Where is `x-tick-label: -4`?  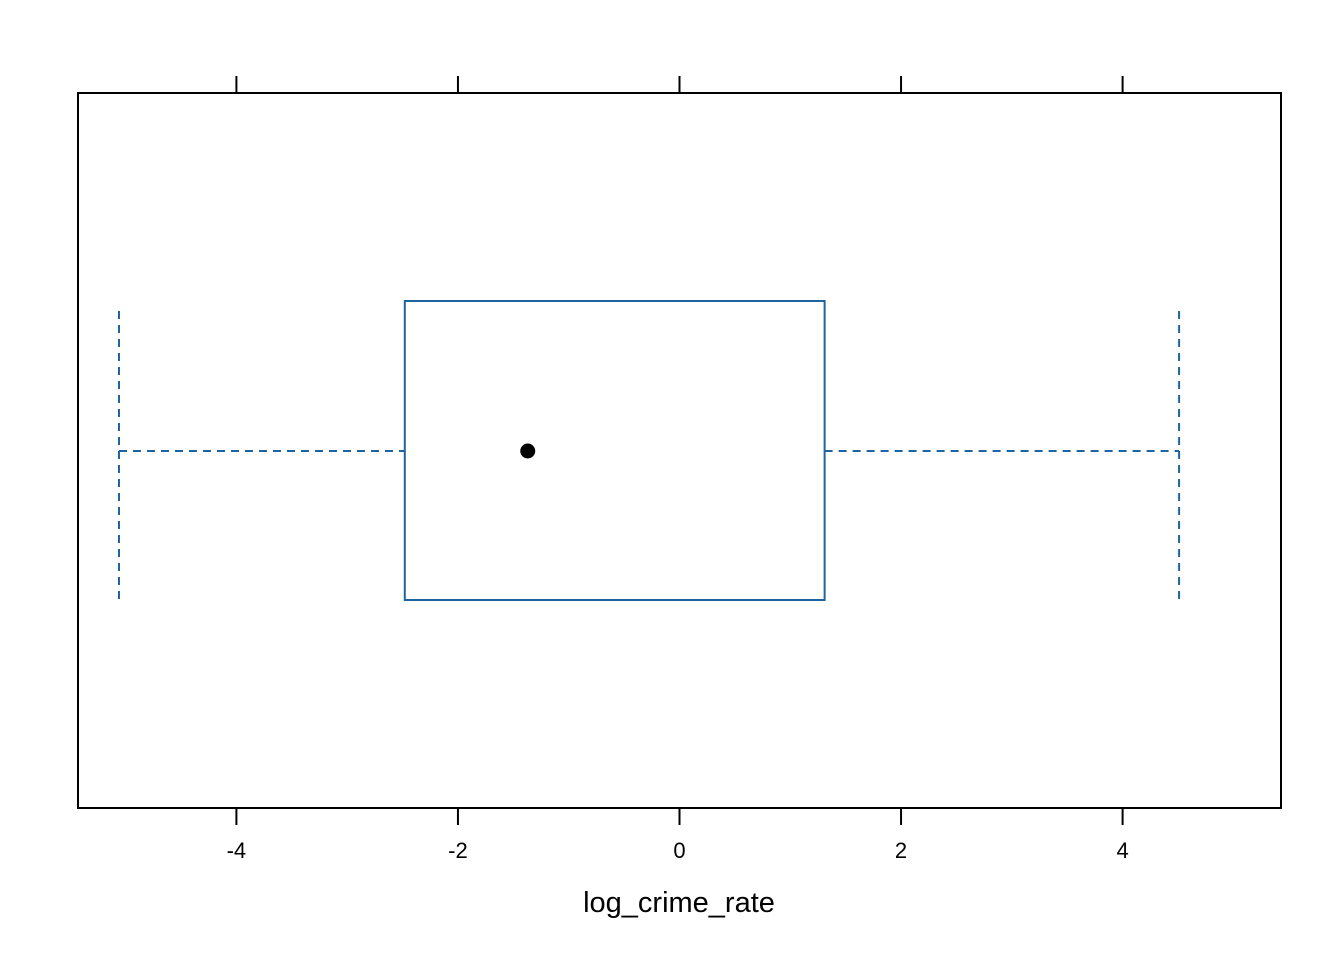
x-tick-label: -4 is located at coordinates (237, 850).